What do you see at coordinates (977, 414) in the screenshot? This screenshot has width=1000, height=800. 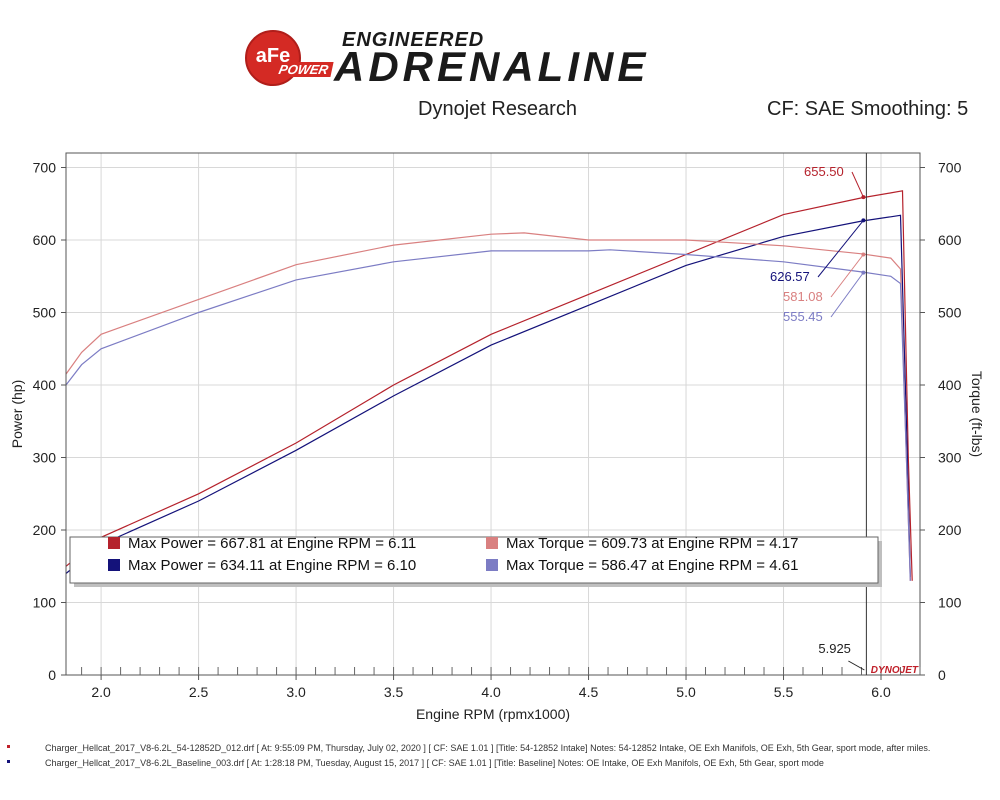 I see `y2-axis-label: Torque (ft-lbs)` at bounding box center [977, 414].